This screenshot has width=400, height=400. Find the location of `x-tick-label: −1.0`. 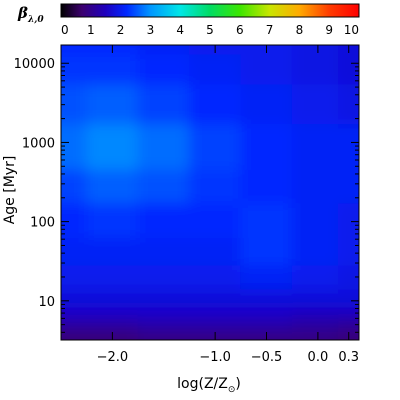

x-tick-label: −1.0 is located at coordinates (215, 357).